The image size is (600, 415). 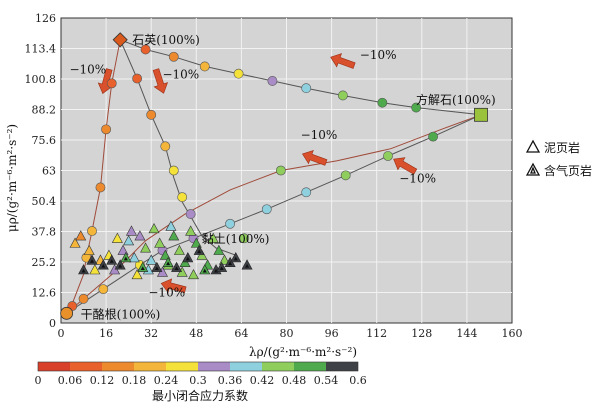 What do you see at coordinates (358, 380) in the screenshot?
I see `colorbar-tick-label: 0.6` at bounding box center [358, 380].